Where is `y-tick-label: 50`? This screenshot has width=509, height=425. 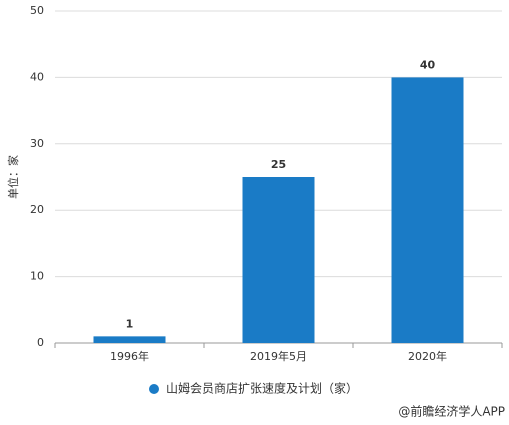 y-tick-label: 50 is located at coordinates (37, 10).